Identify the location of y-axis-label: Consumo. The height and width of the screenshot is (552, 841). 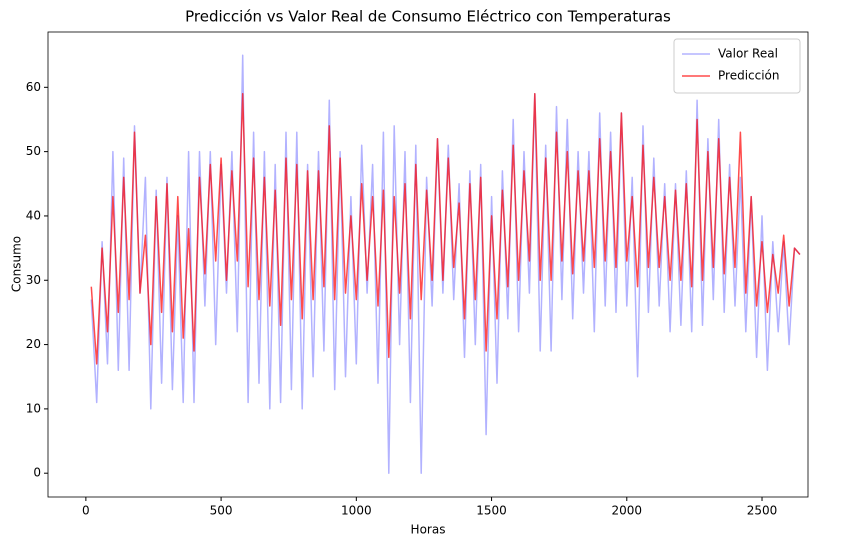
(17, 264).